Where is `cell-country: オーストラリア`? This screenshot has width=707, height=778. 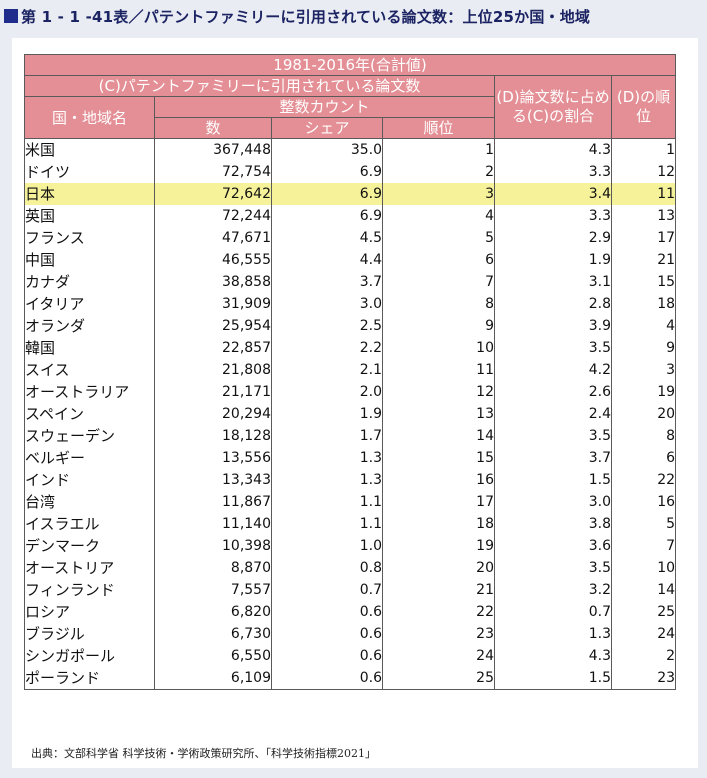
cell-country: オーストラリア is located at coordinates (89, 392).